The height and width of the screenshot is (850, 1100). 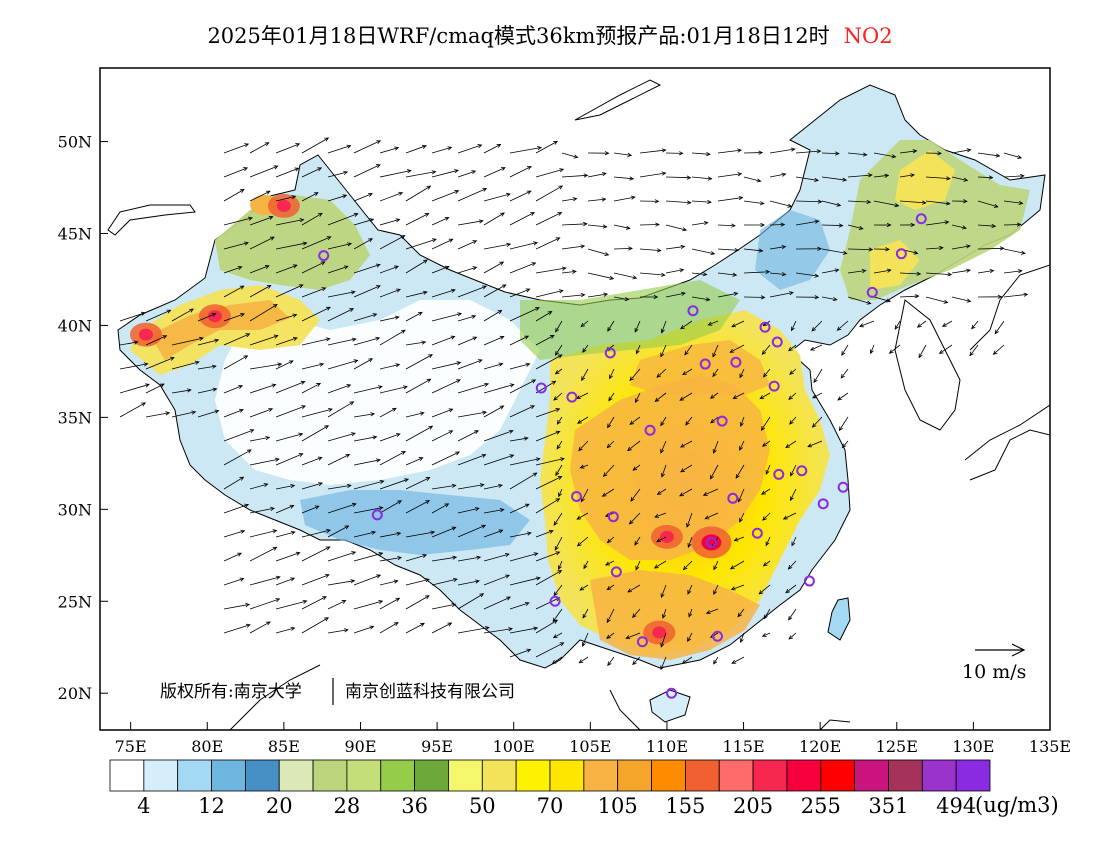 What do you see at coordinates (482, 806) in the screenshot?
I see `colorbar-label: 50` at bounding box center [482, 806].